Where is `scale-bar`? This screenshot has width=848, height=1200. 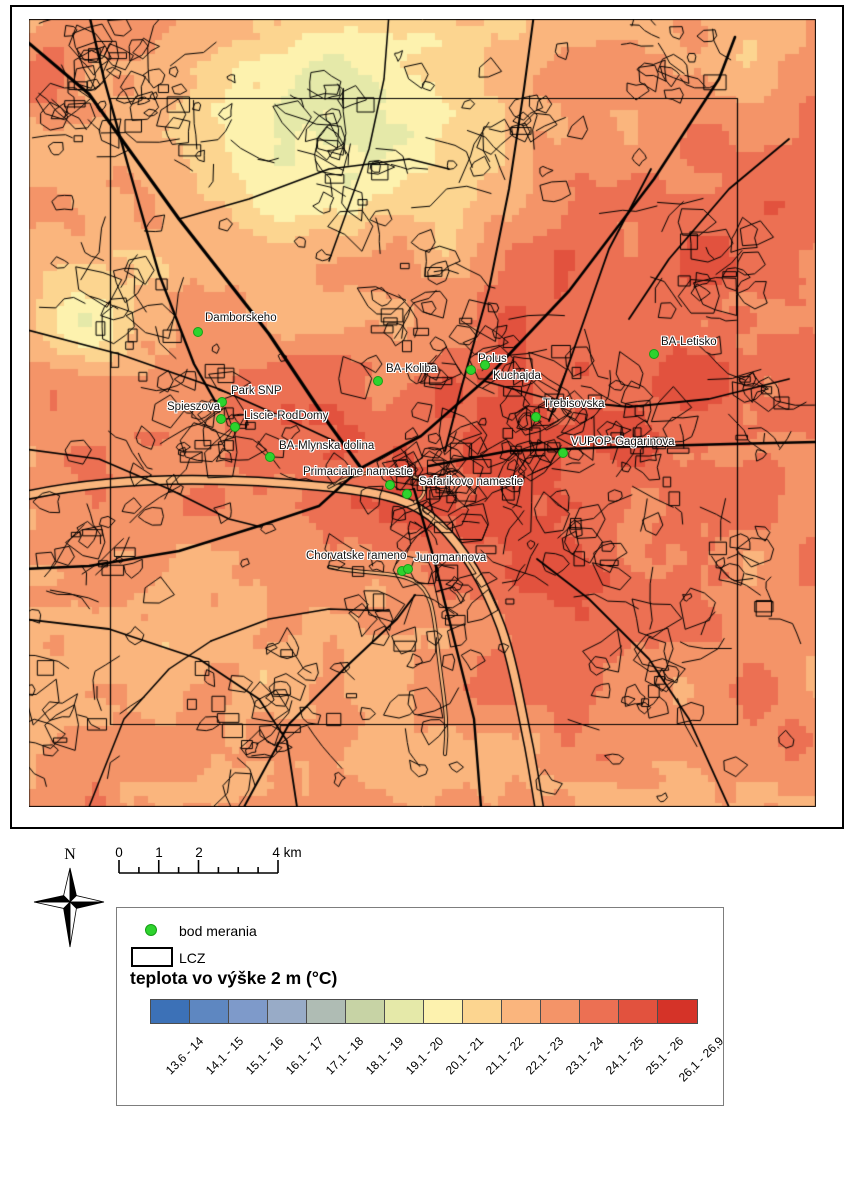
scale-bar is located at coordinates (198, 867).